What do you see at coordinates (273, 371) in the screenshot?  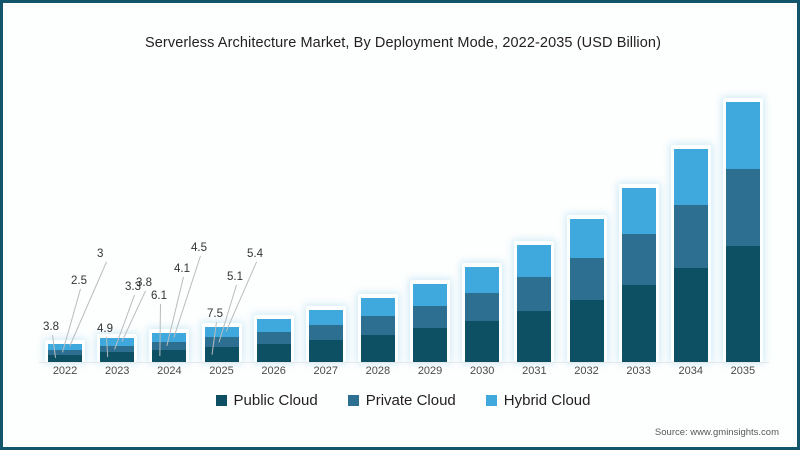 I see `x-axis-tick-label: 2026` at bounding box center [273, 371].